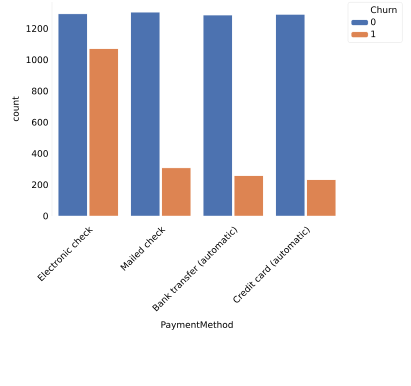 Image resolution: width=411 pixels, height=386 pixels. I want to click on y-tick-label: 0, so click(45, 216).